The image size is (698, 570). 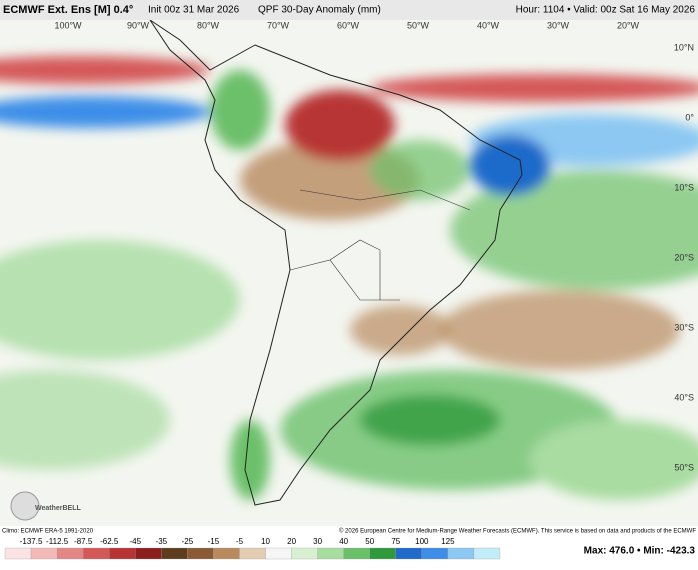 I want to click on colorbar-label: 10, so click(x=265, y=541).